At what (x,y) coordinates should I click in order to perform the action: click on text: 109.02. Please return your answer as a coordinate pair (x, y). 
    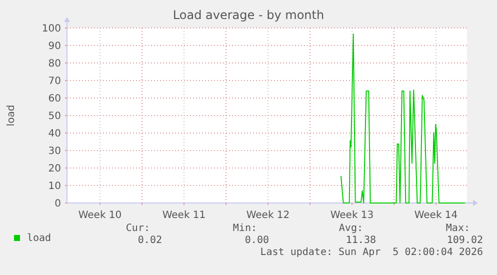
    Looking at the image, I should click on (464, 240).